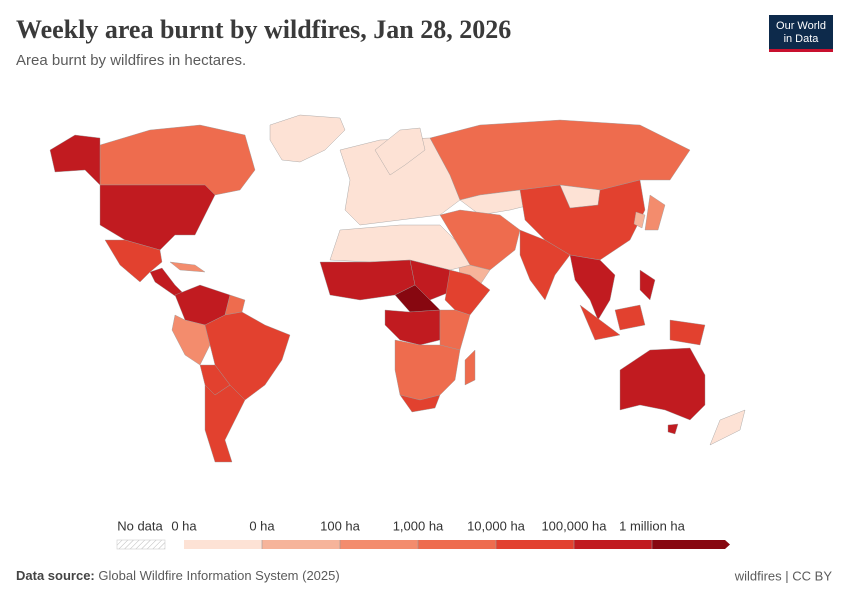 The width and height of the screenshot is (850, 600). Describe the element at coordinates (141, 544) in the screenshot. I see `legend-no-data-swatch` at that location.